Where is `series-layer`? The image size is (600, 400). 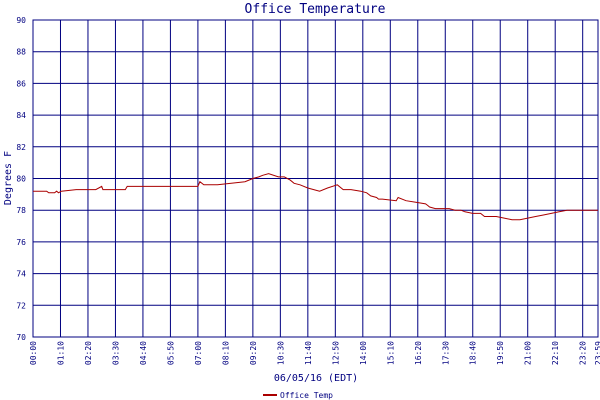
series-layer is located at coordinates (315, 197).